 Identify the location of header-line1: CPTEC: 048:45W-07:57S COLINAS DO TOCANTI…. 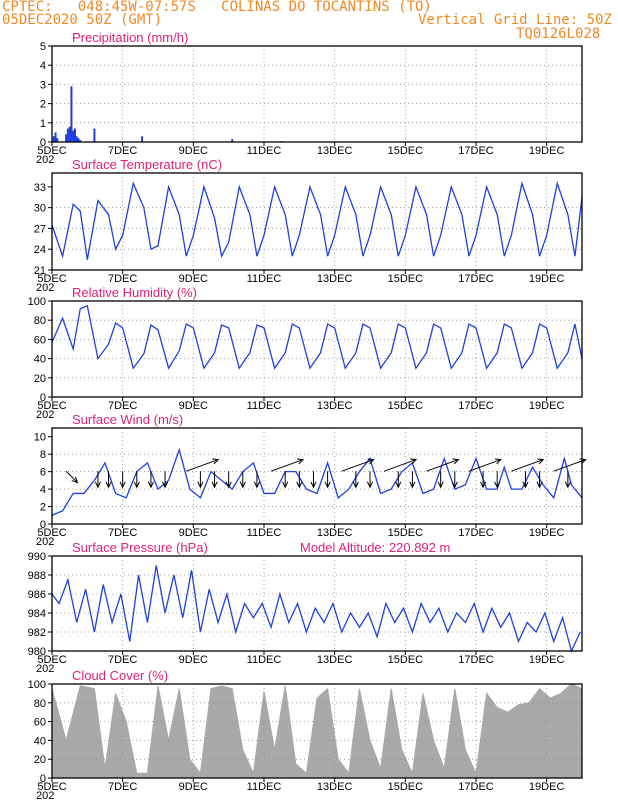
(217, 7).